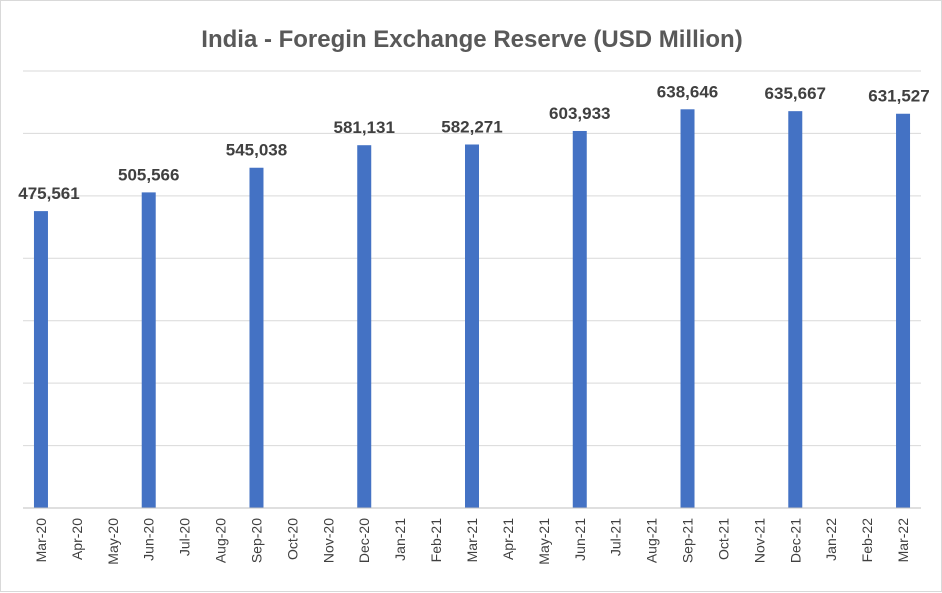 This screenshot has width=942, height=593. I want to click on x-tick-label: Oct-20, so click(292, 539).